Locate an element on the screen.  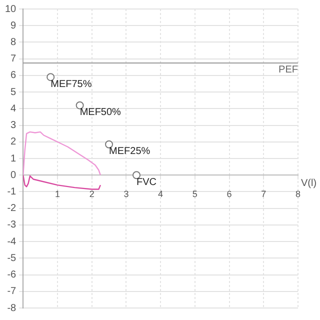
y-tick-label: -3 is located at coordinates (12, 225).